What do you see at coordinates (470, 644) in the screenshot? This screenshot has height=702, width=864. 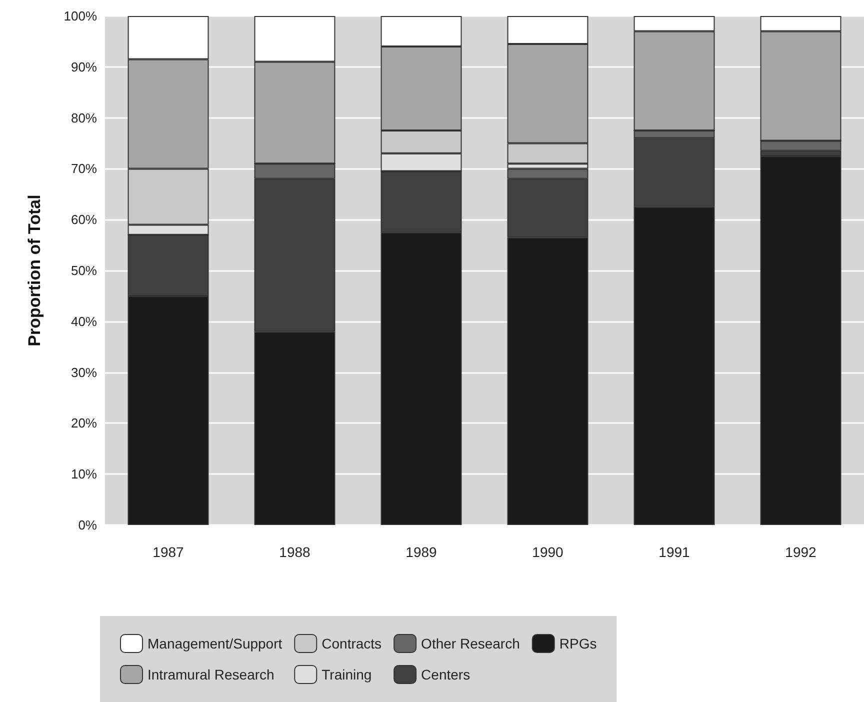 I see `legend-label: Other Research` at bounding box center [470, 644].